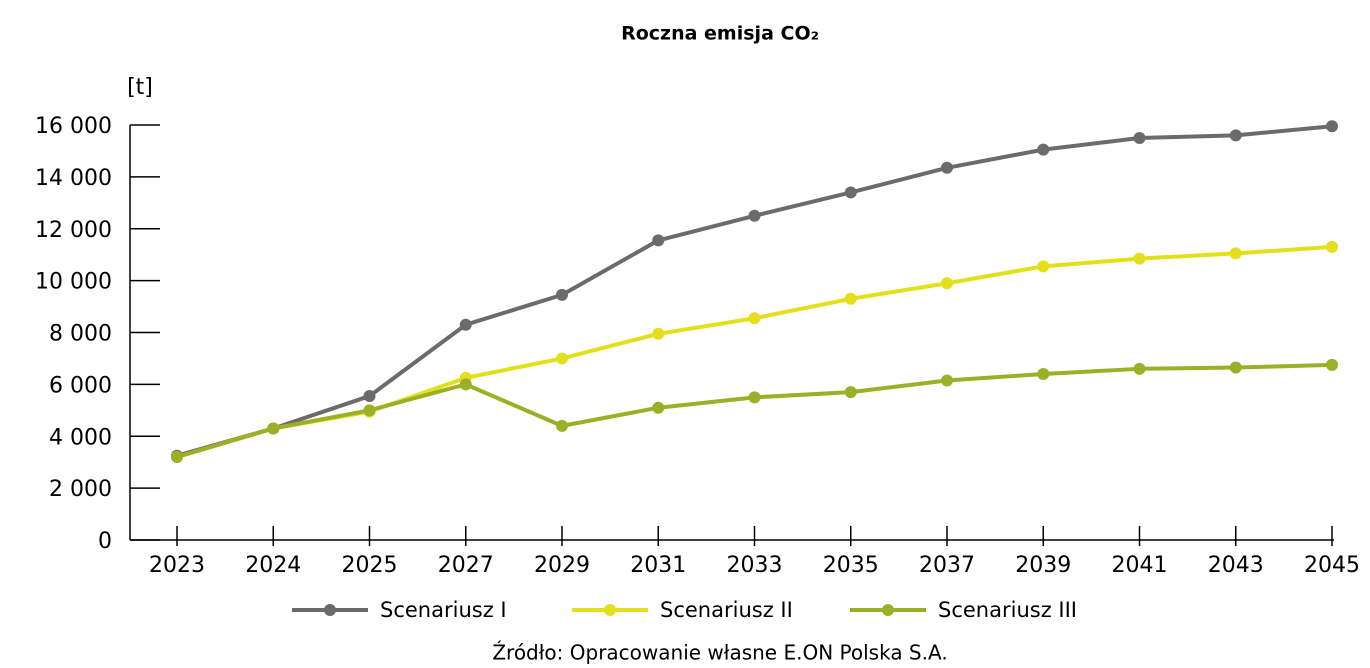 The width and height of the screenshot is (1370, 668). What do you see at coordinates (273, 565) in the screenshot?
I see `x-tick-label: 2024` at bounding box center [273, 565].